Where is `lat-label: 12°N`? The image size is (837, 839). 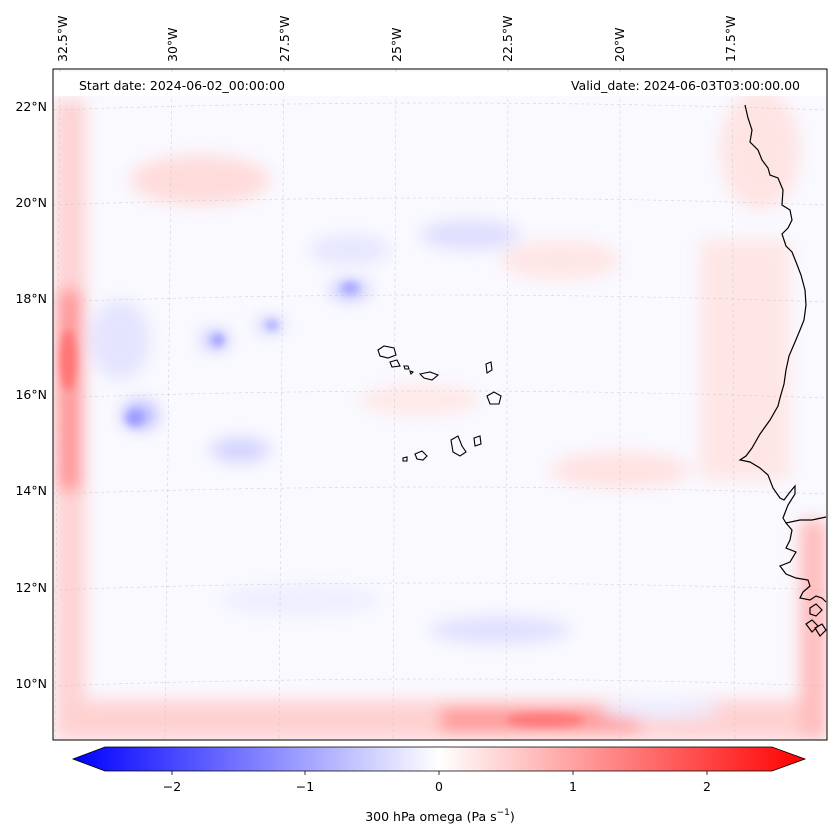
lat-label: 12°N is located at coordinates (31, 587).